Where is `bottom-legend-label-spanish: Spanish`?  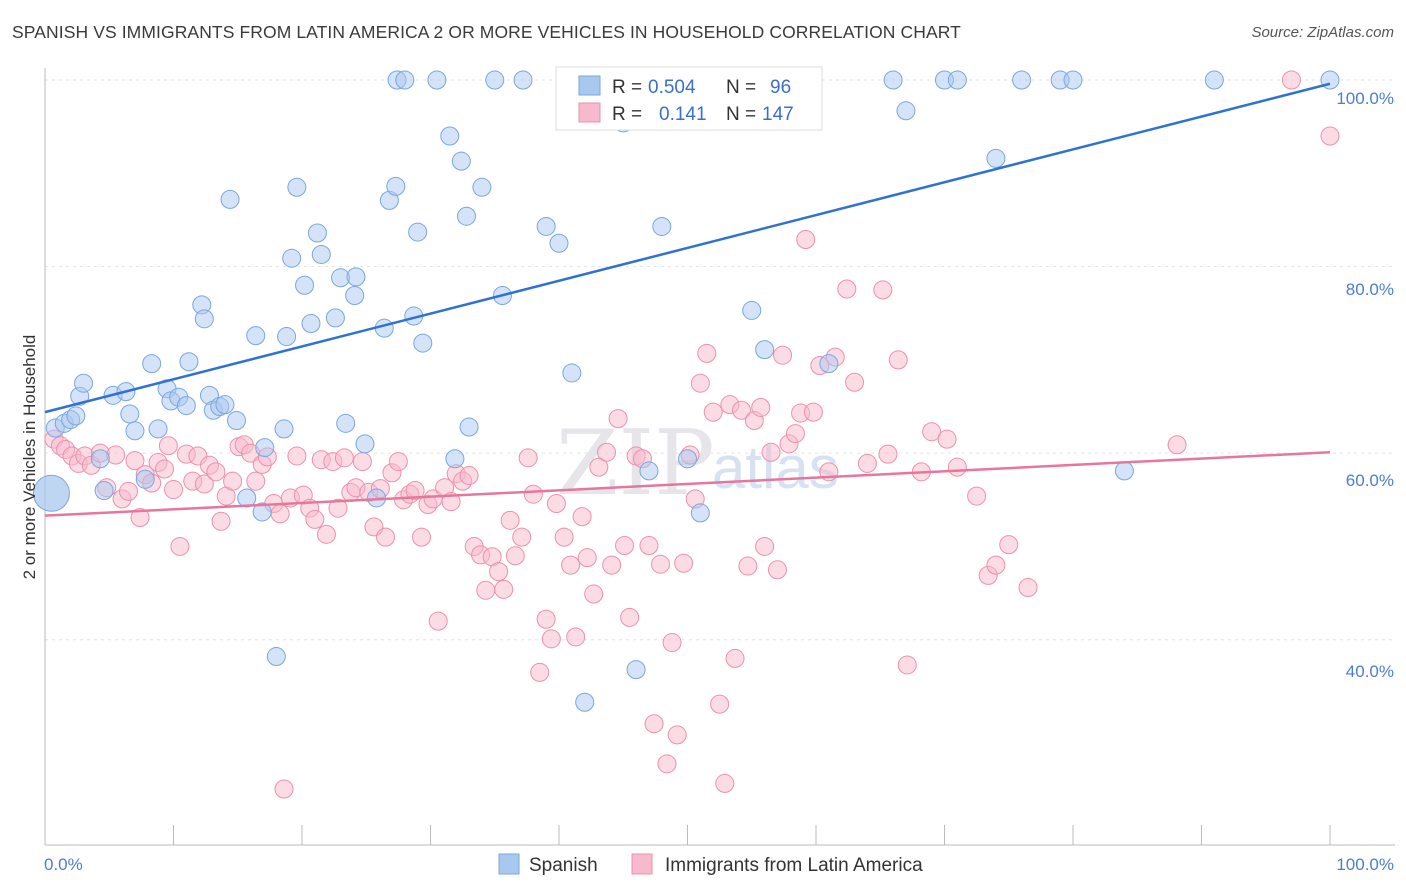
bottom-legend-label-spanish: Spanish is located at coordinates (563, 865).